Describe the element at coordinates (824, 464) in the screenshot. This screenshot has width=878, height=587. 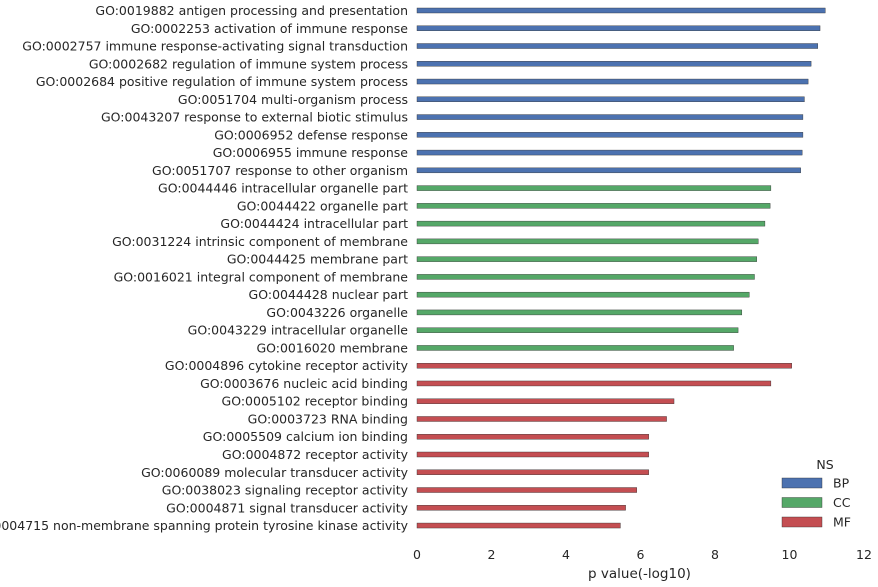
I see `legend-title: NS` at that location.